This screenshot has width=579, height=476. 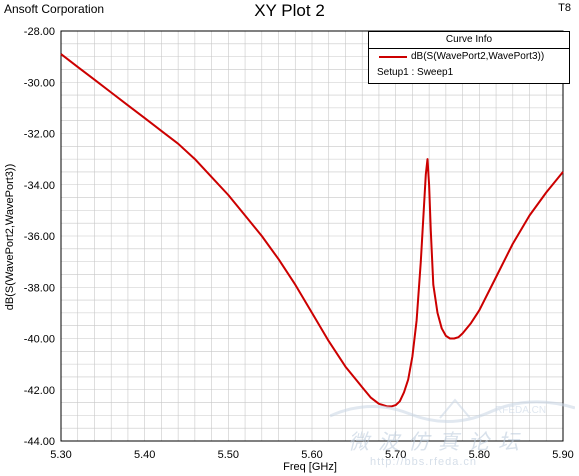 I want to click on legend-line-swatch, so click(x=393, y=57).